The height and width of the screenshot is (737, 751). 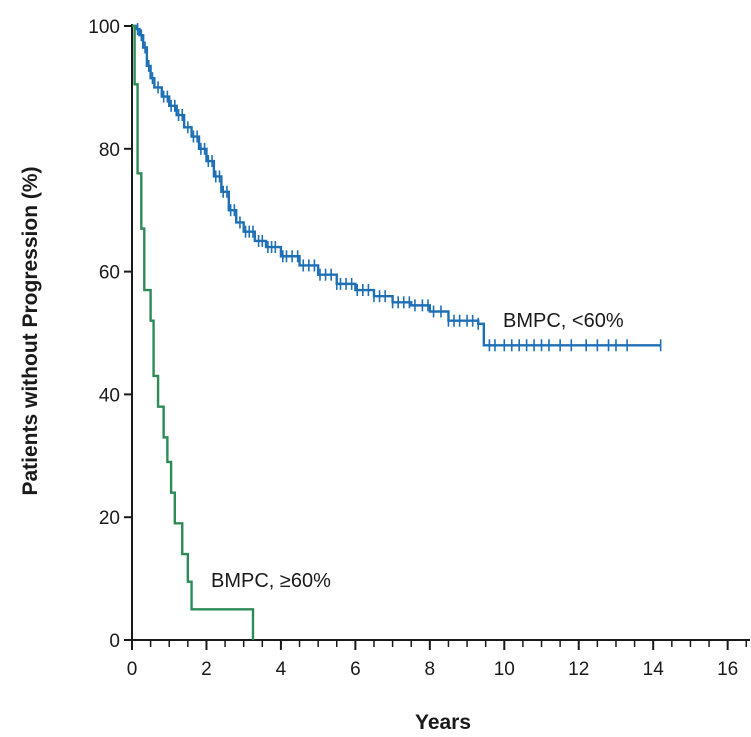 I want to click on x-tick-label: 6, so click(x=355, y=669).